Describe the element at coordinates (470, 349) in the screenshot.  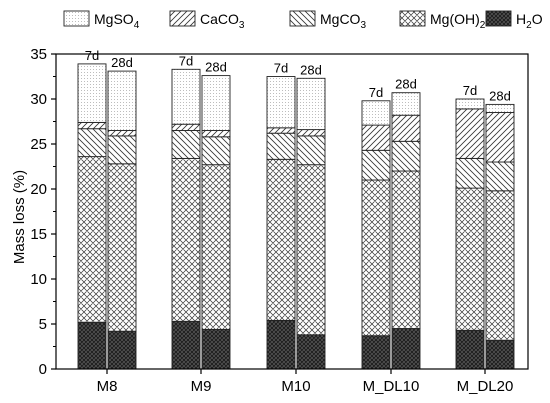
I see `bar-segment-h2o-m_dl20-7d` at that location.